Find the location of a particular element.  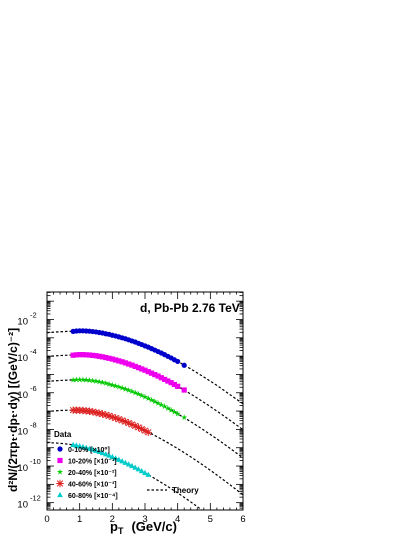

x-tick-label: 4 is located at coordinates (177, 519).